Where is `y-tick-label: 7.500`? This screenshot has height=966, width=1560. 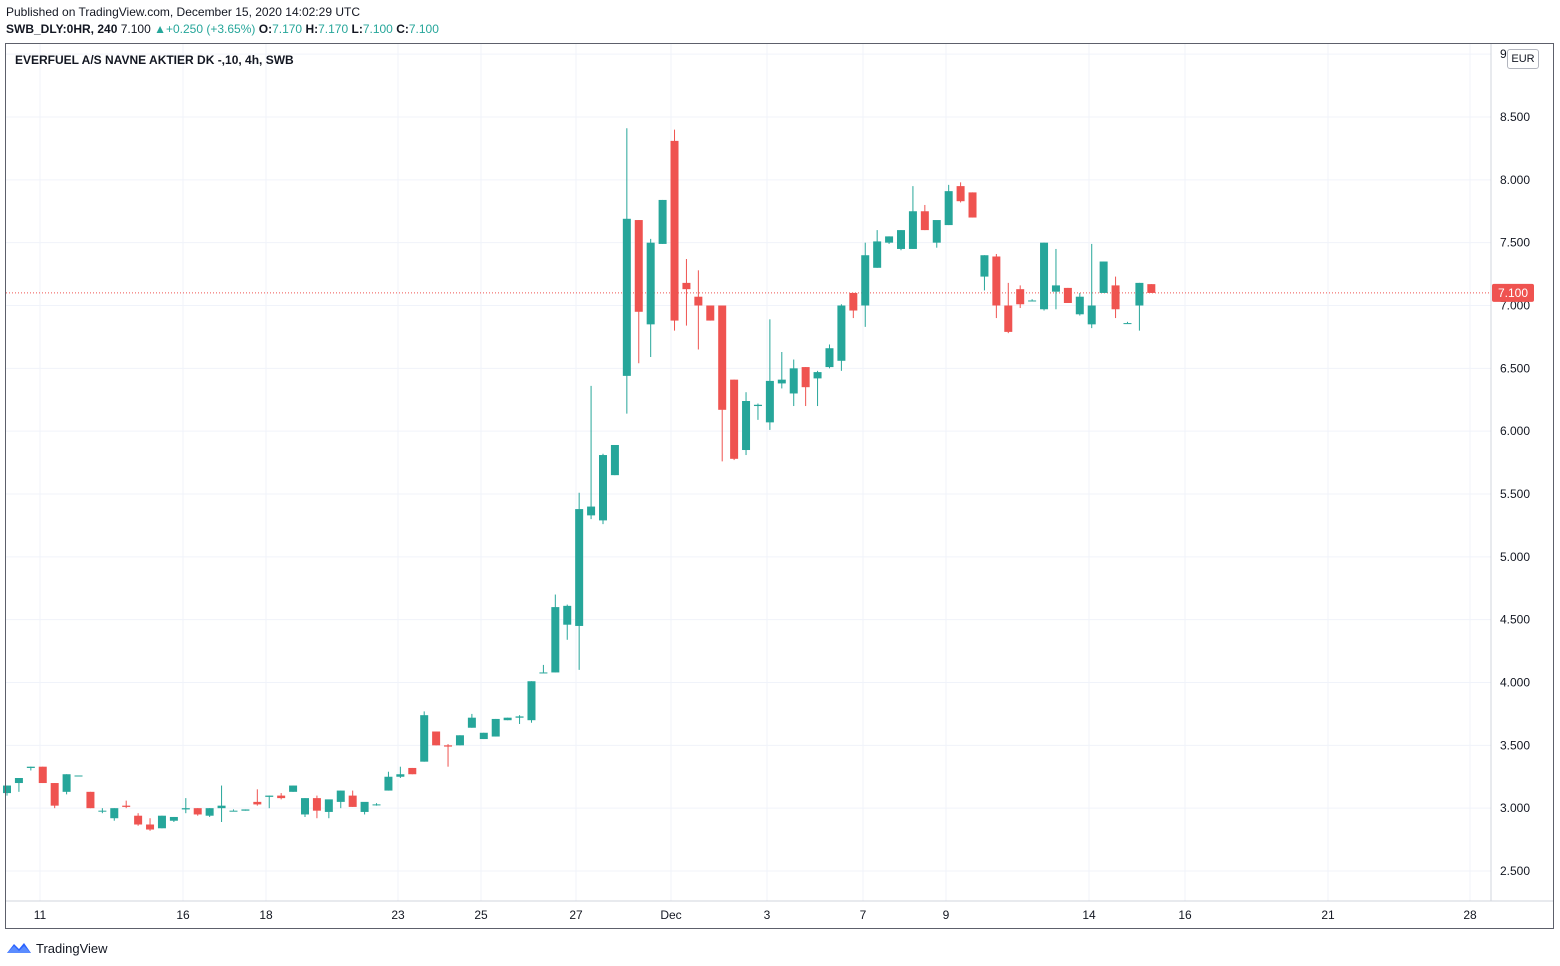 y-tick-label: 7.500 is located at coordinates (1515, 243).